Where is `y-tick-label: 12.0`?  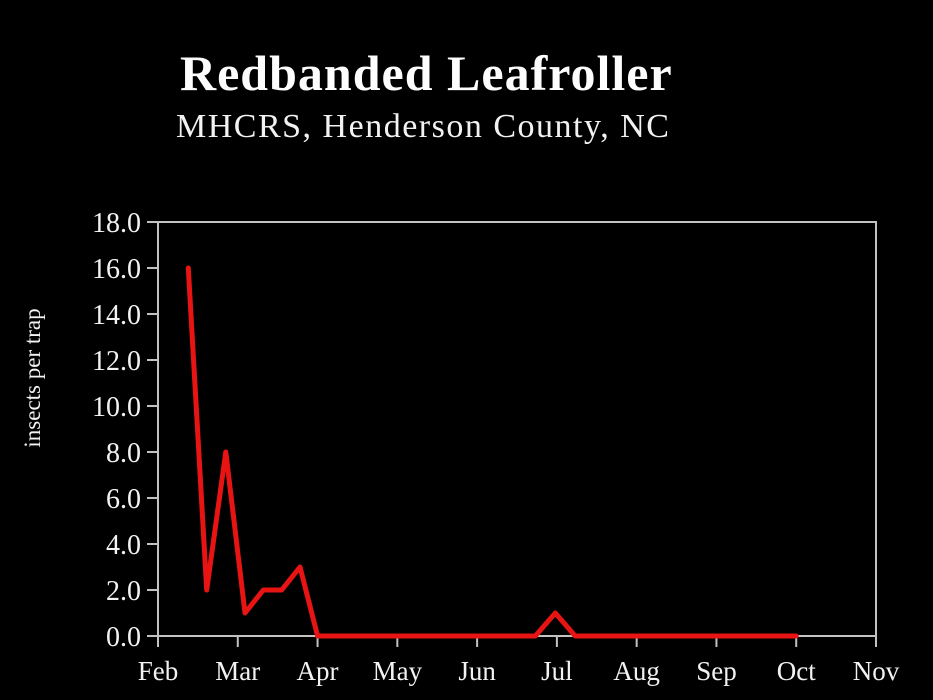
y-tick-label: 12.0 is located at coordinates (116, 361).